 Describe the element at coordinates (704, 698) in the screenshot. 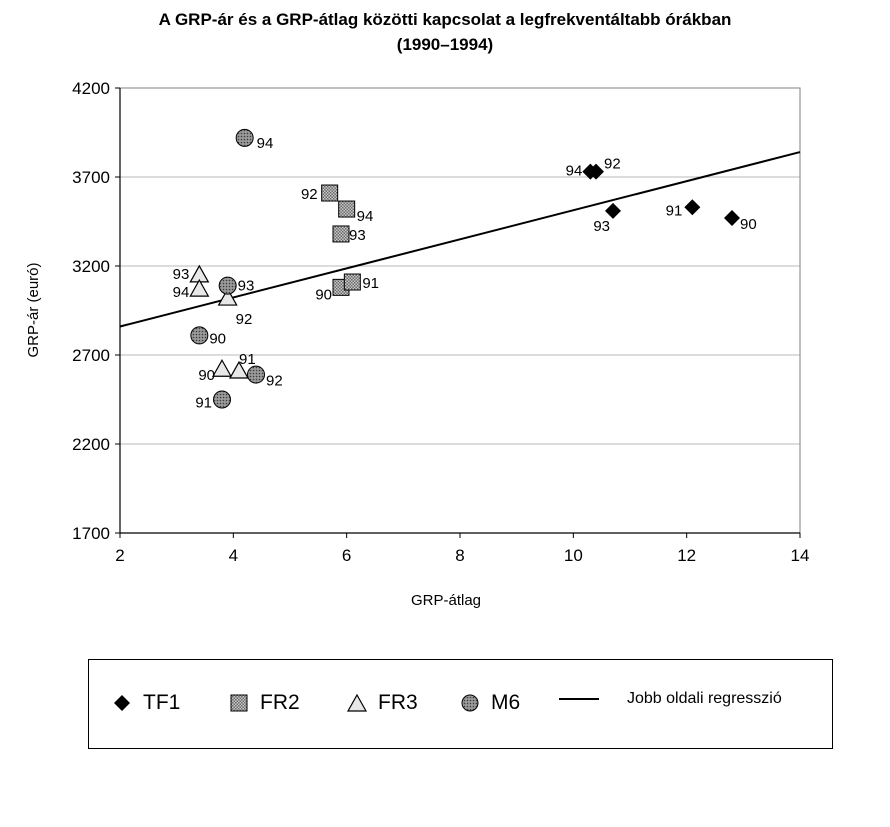

I see `legend-label: Jobb oldali regresszió` at that location.